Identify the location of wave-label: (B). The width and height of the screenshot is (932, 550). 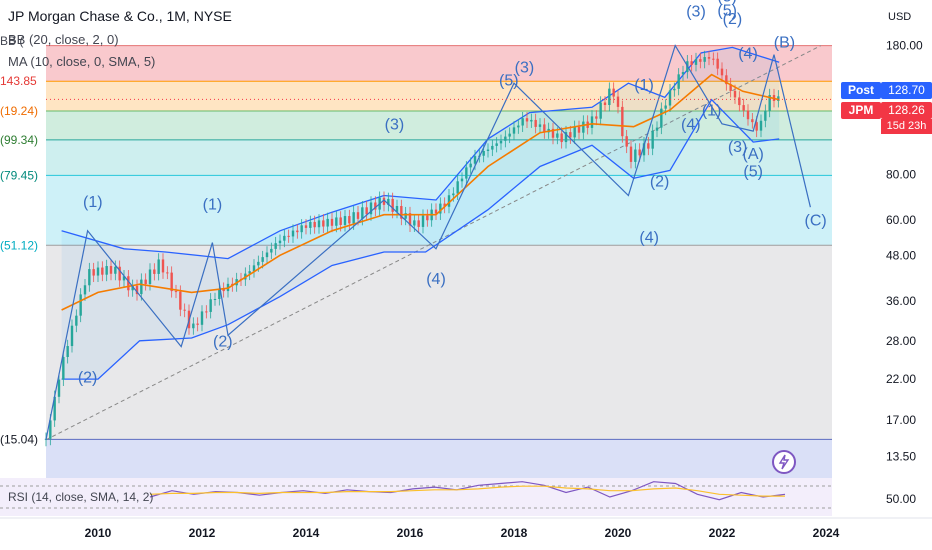
(784, 42).